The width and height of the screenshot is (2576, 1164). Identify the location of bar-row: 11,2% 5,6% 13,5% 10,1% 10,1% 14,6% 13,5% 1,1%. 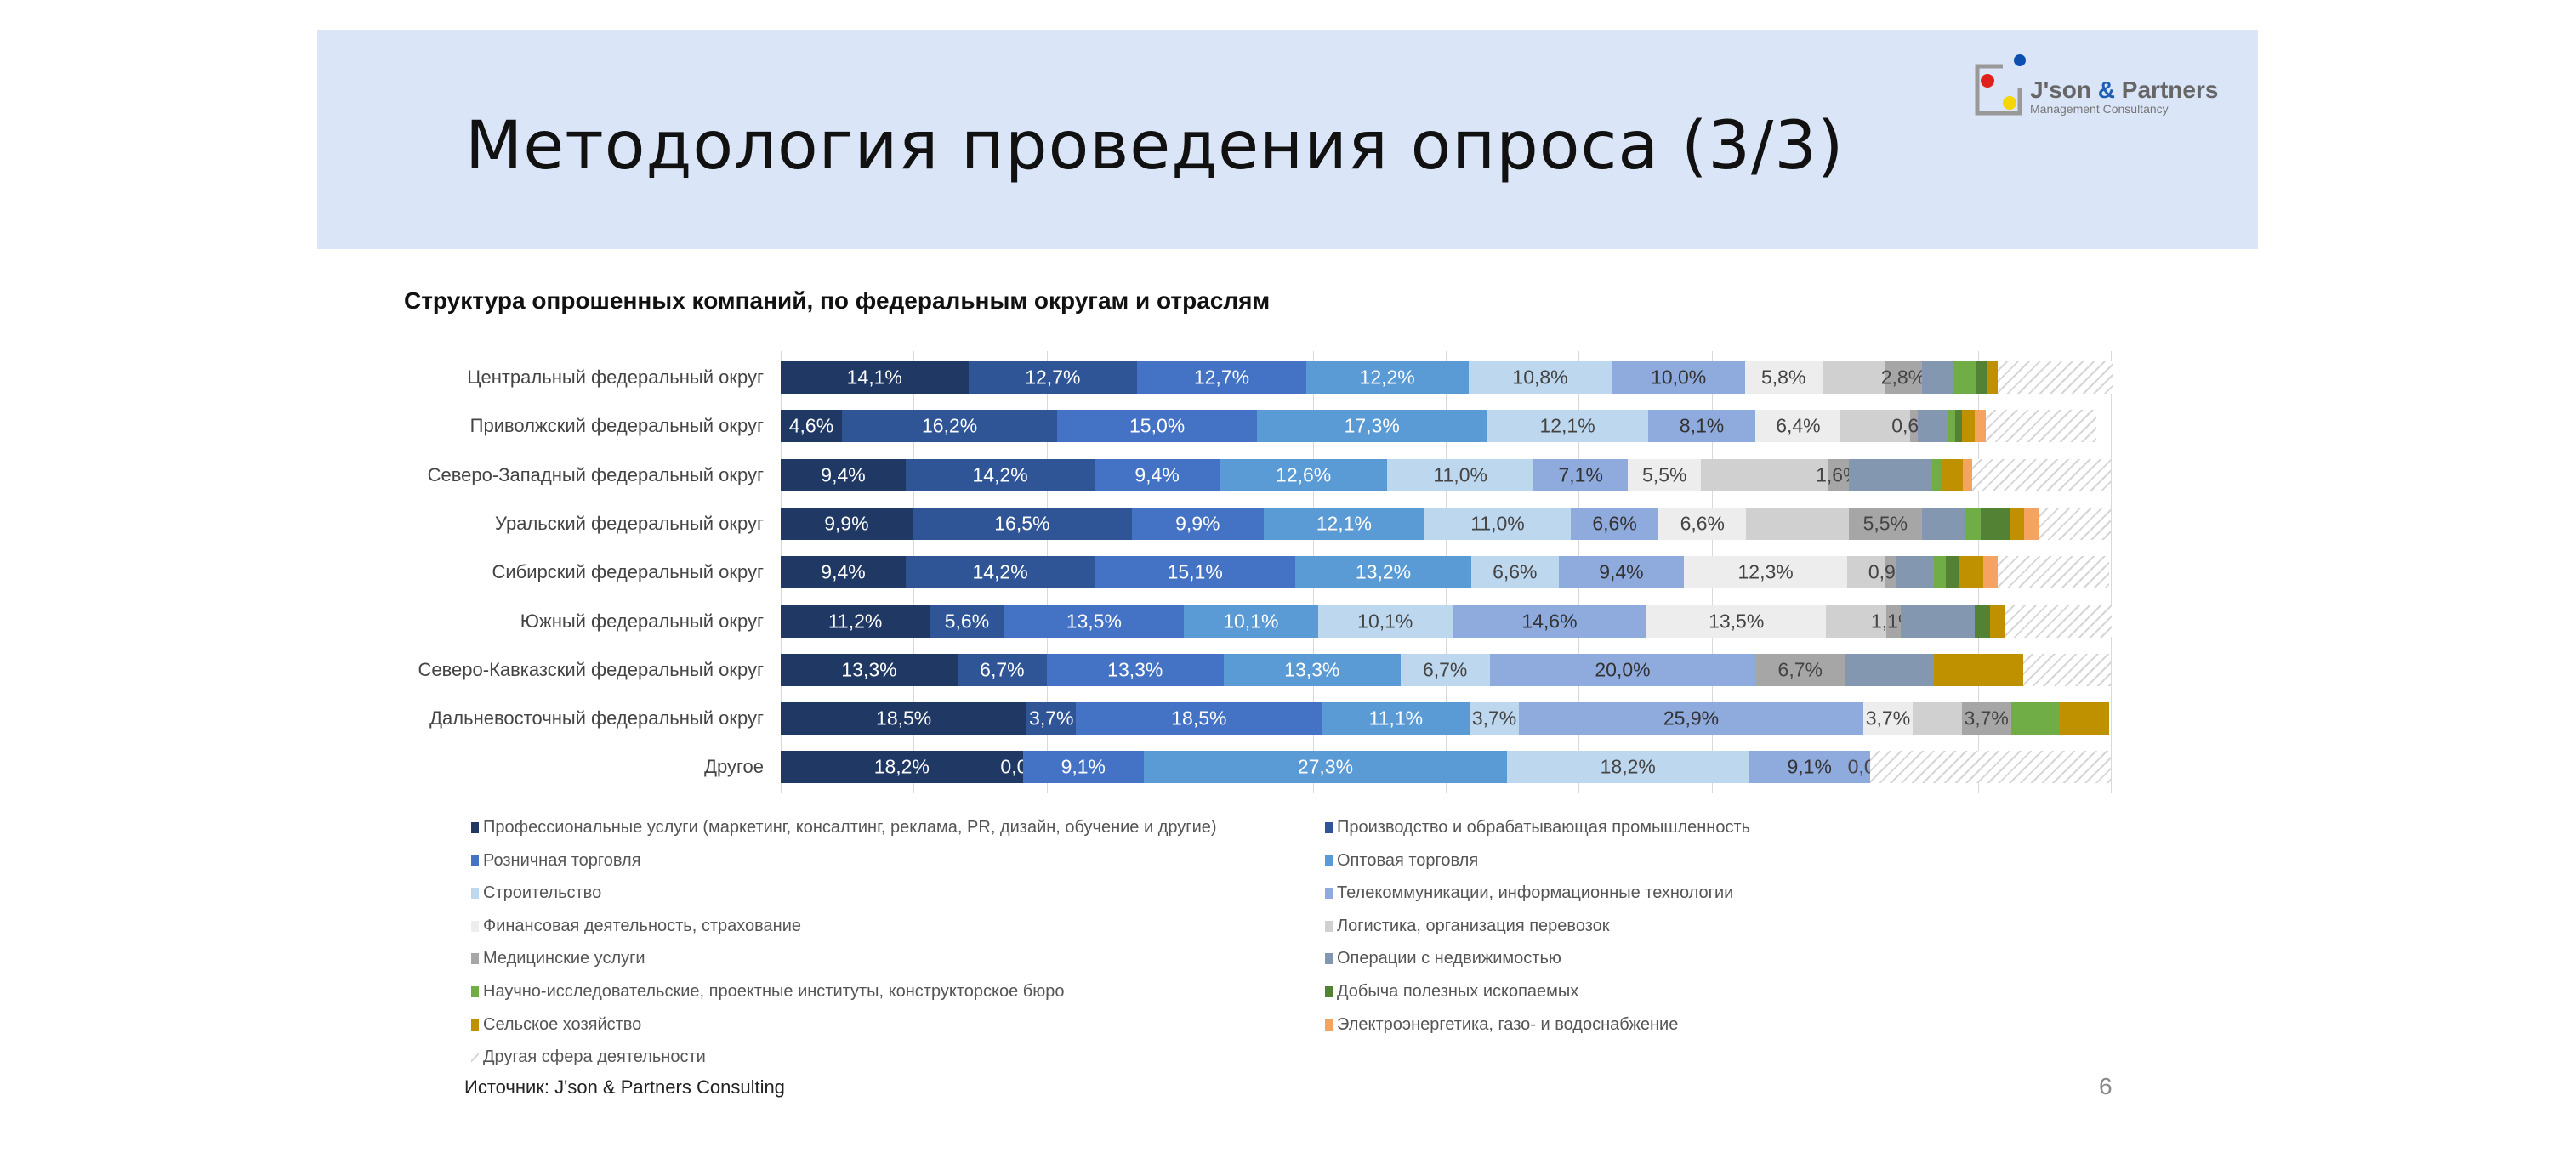
(1447, 621).